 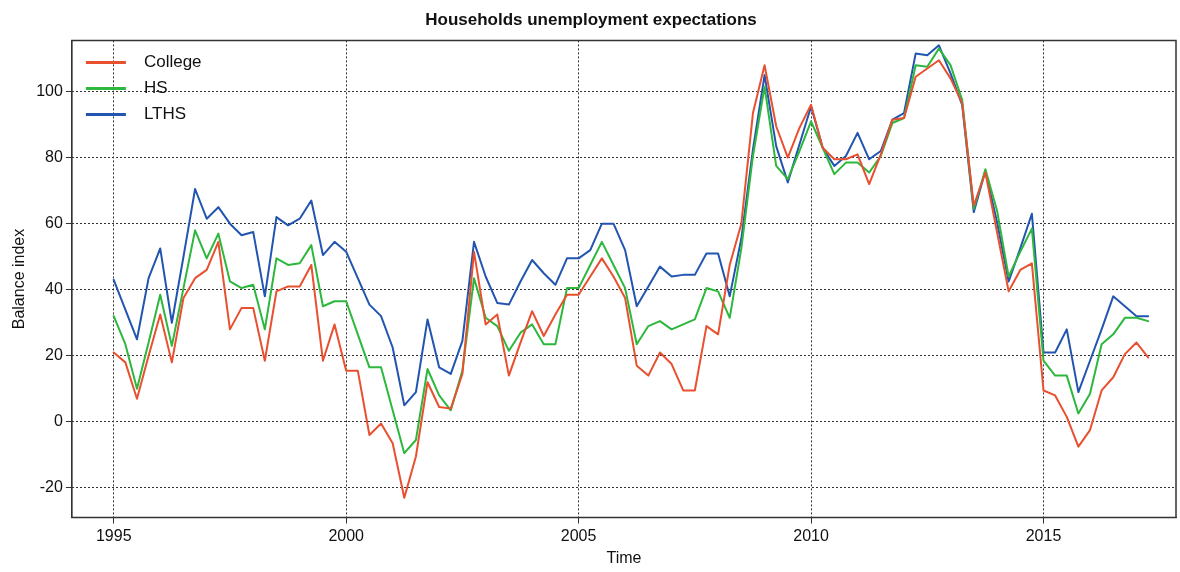 What do you see at coordinates (49, 90) in the screenshot?
I see `y-tick-label: 100` at bounding box center [49, 90].